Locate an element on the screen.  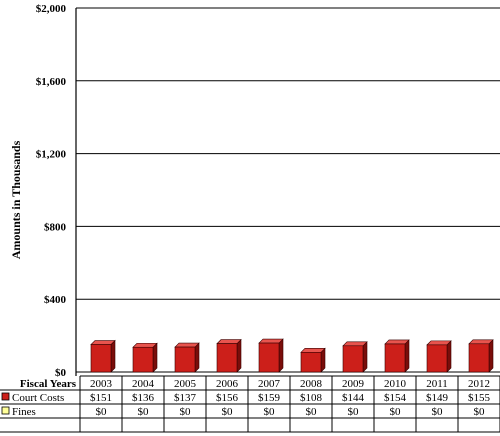
fiscal-years-label: Fiscal Years is located at coordinates (48, 384).